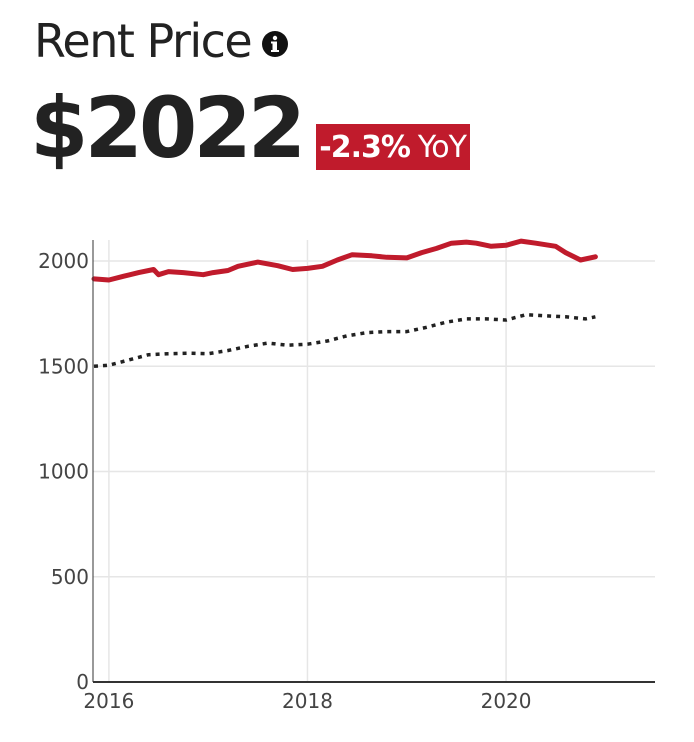 The height and width of the screenshot is (742, 694). I want to click on y-tick-label: 2000, so click(63, 261).